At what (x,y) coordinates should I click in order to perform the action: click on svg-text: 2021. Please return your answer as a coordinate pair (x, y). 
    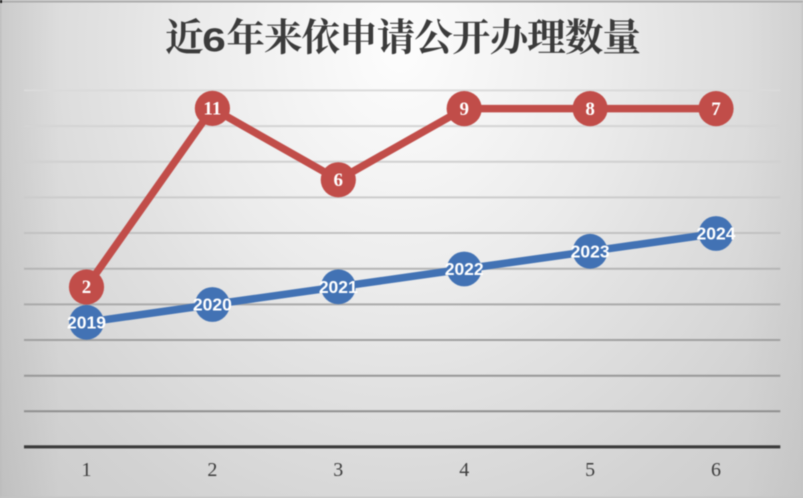
    Looking at the image, I should click on (338, 287).